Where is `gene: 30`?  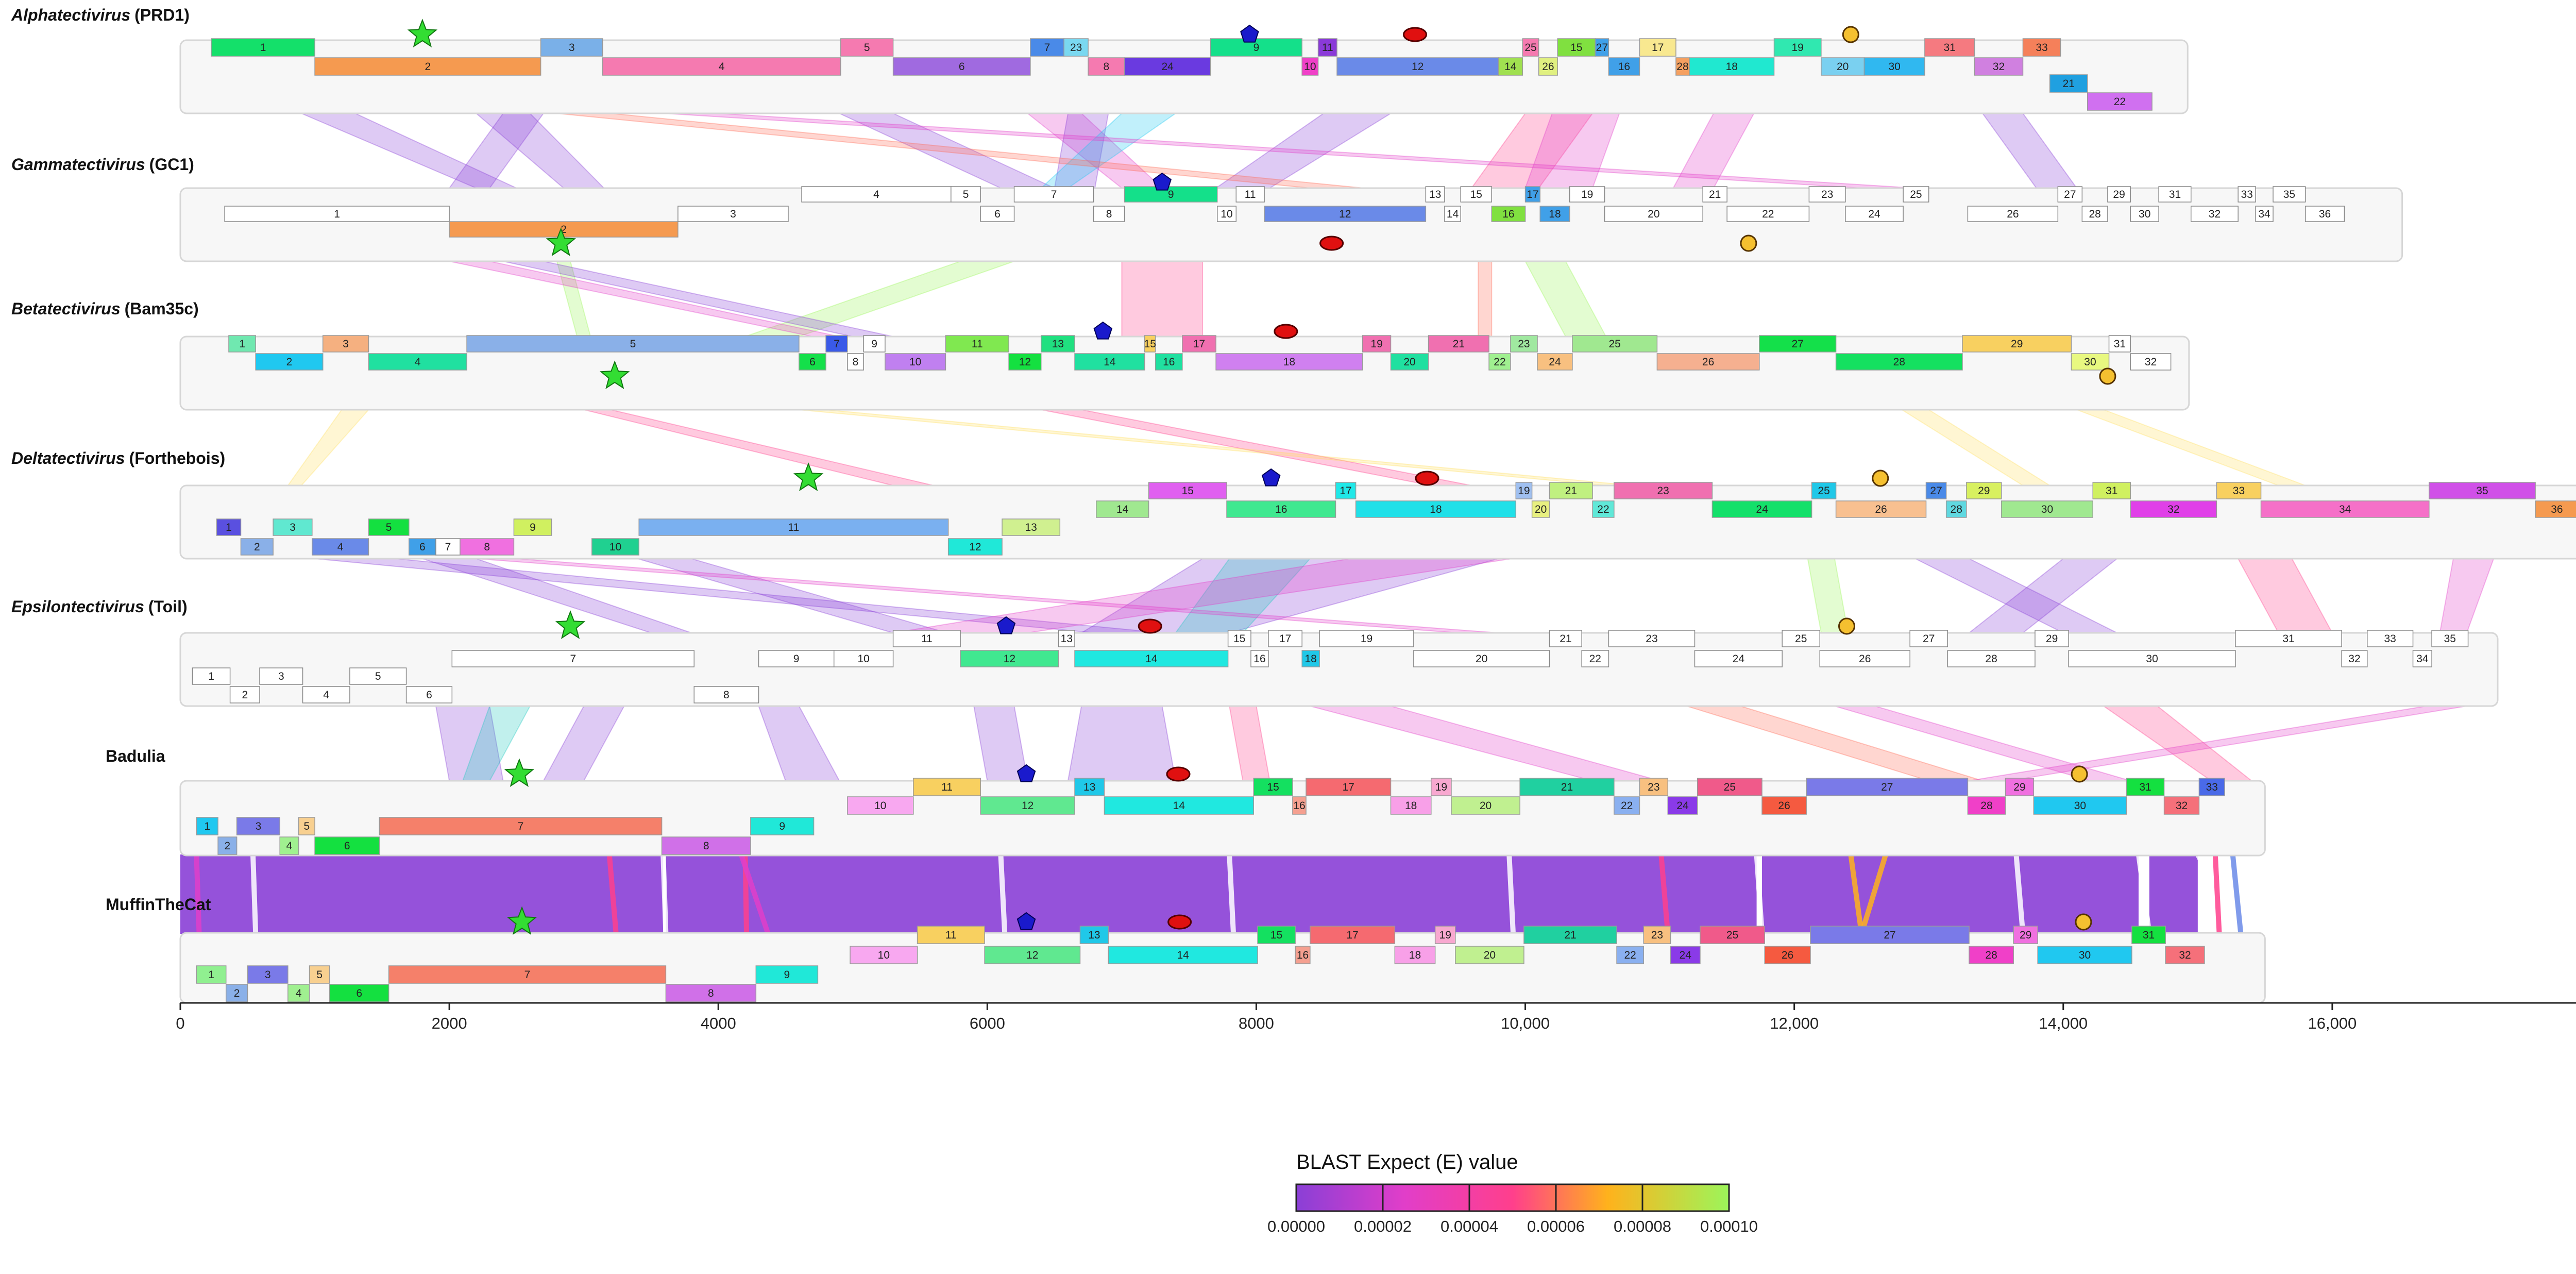 gene: 30 is located at coordinates (2047, 509).